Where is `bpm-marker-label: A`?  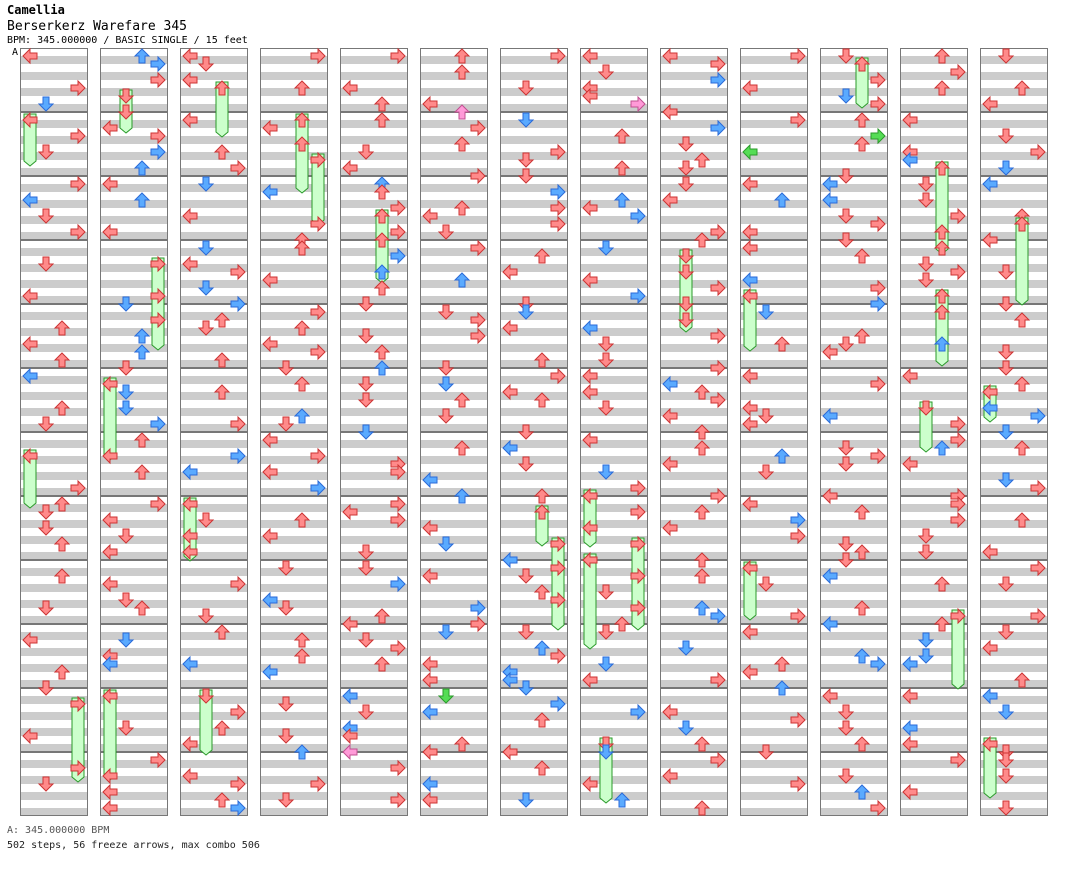
bpm-marker-label: A is located at coordinates (15, 52).